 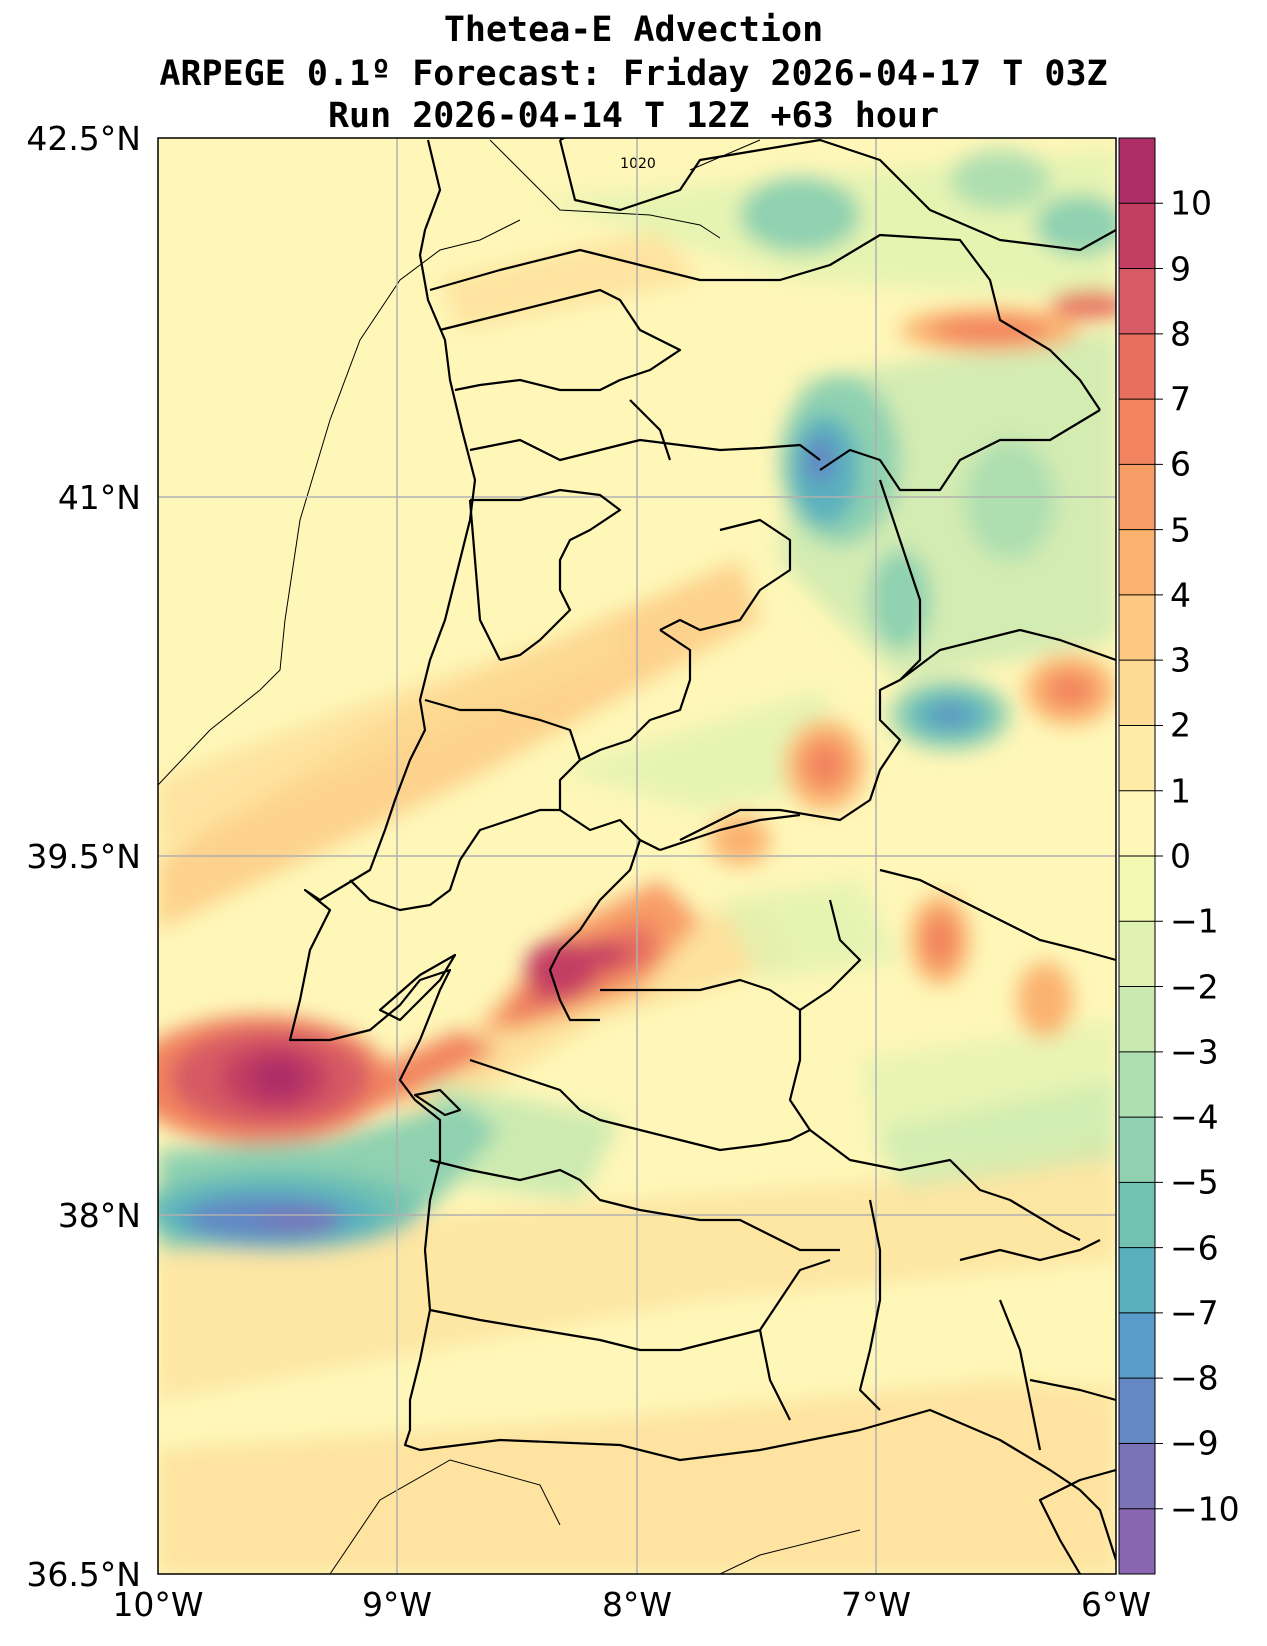 What do you see at coordinates (1180, 399) in the screenshot?
I see `colorbar-tick-label: 7` at bounding box center [1180, 399].